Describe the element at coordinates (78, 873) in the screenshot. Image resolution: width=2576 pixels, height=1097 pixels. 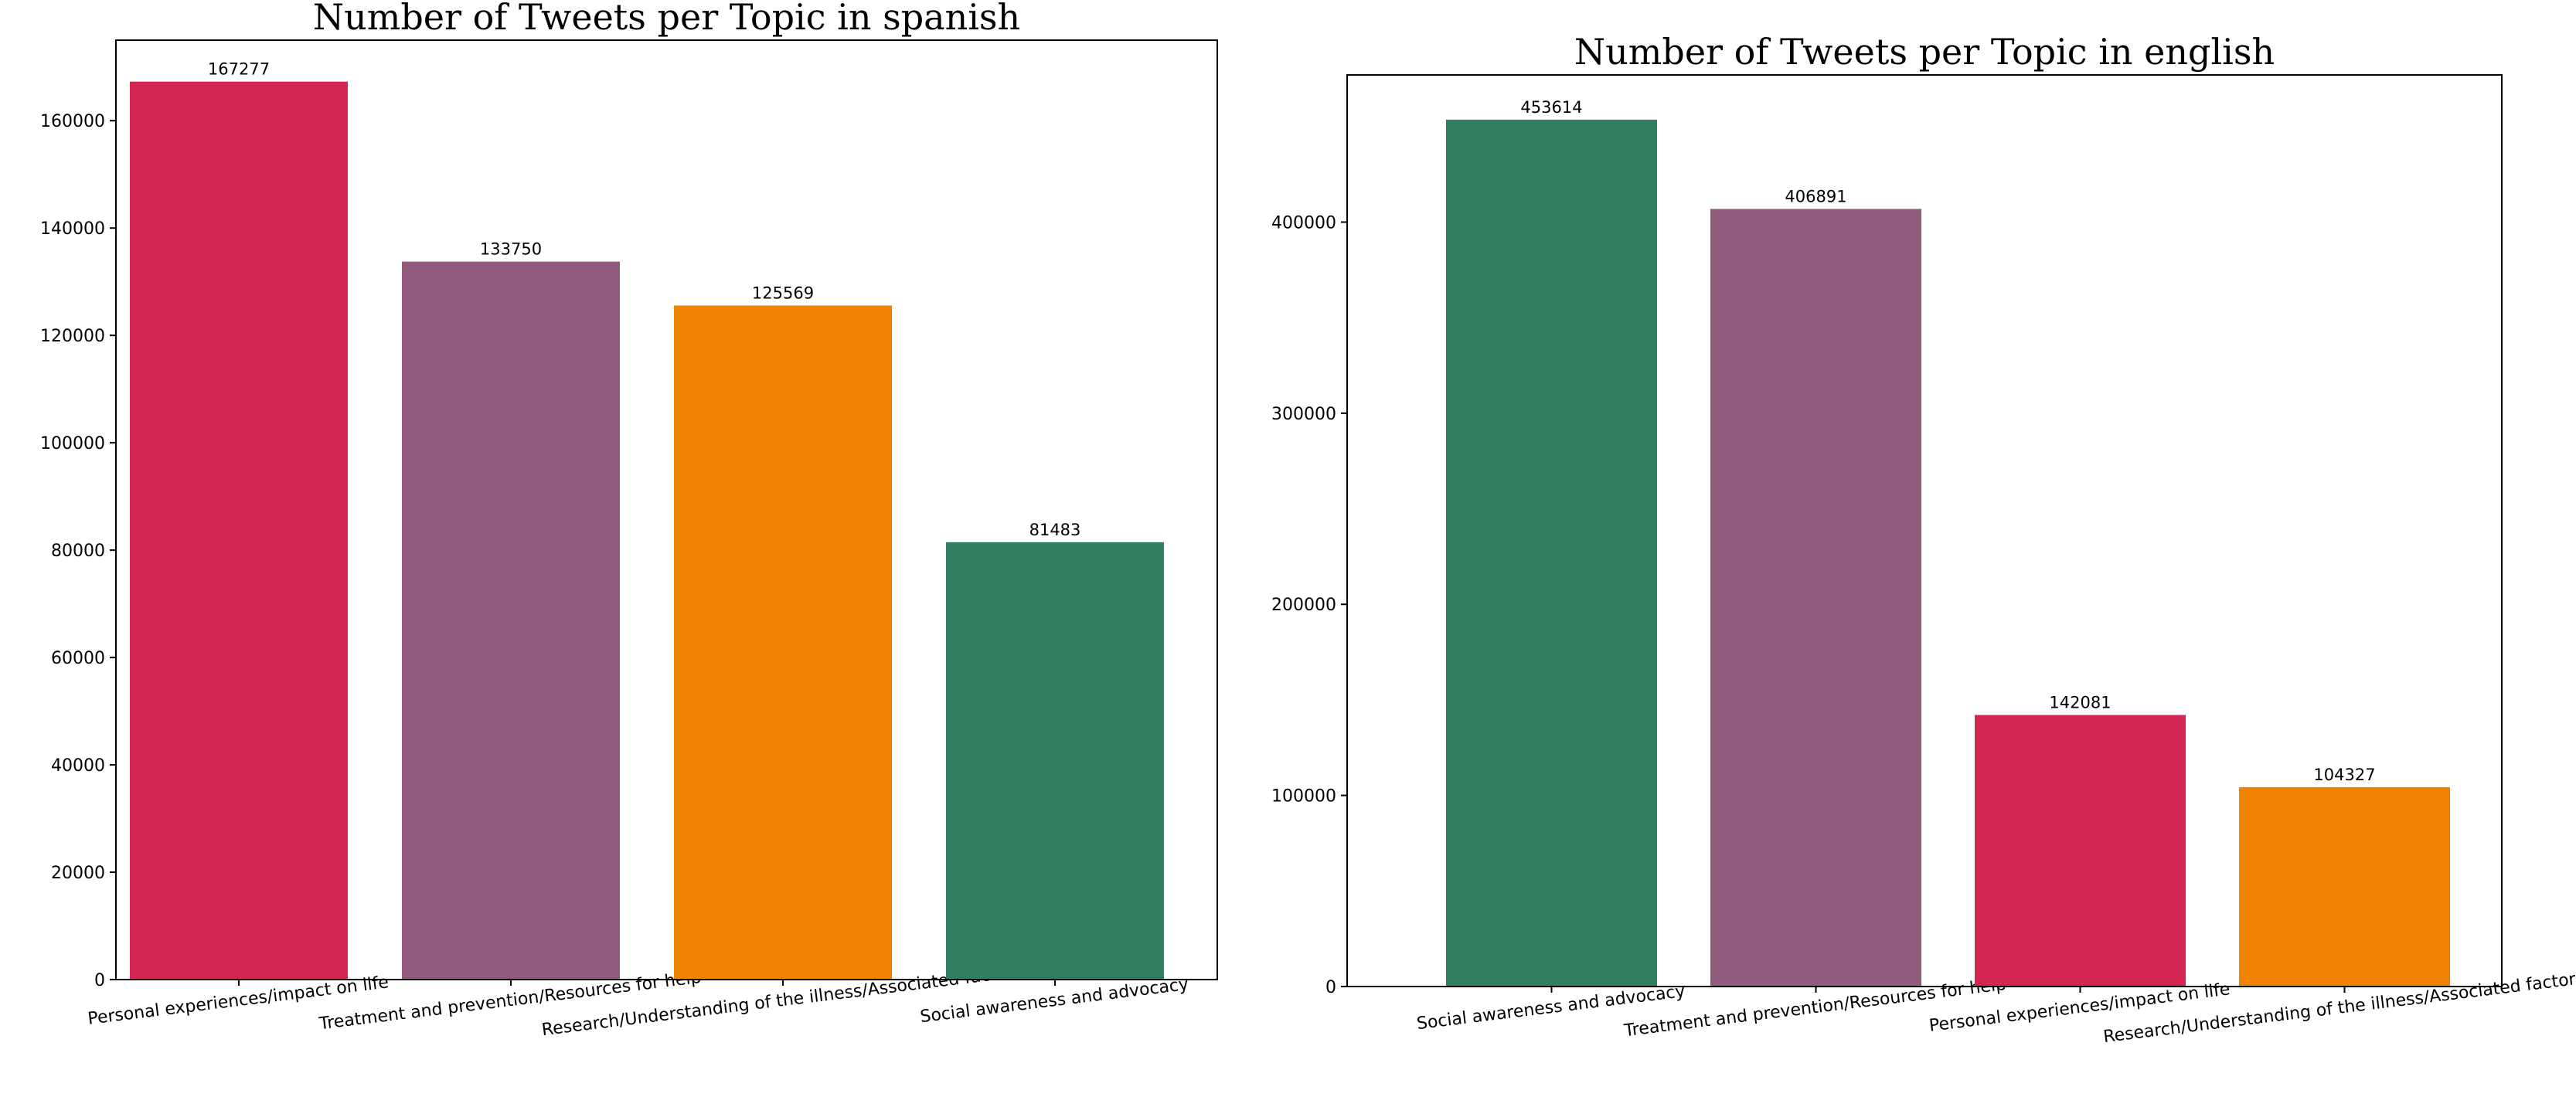
I see `y-tick-label: 20000` at that location.